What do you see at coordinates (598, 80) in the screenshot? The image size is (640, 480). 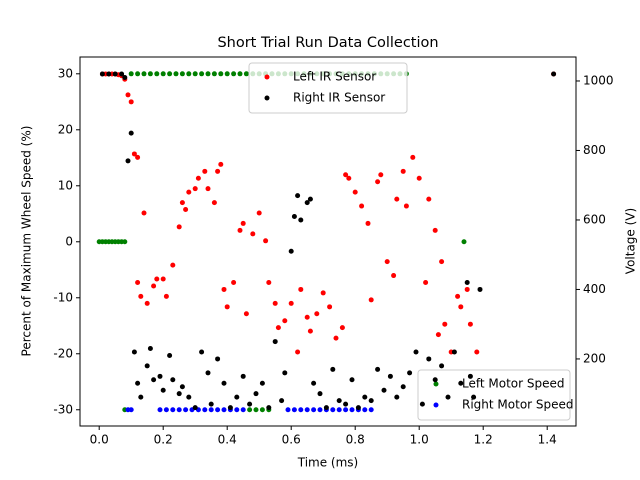 I see `y2-tick-label: 1000` at bounding box center [598, 80].